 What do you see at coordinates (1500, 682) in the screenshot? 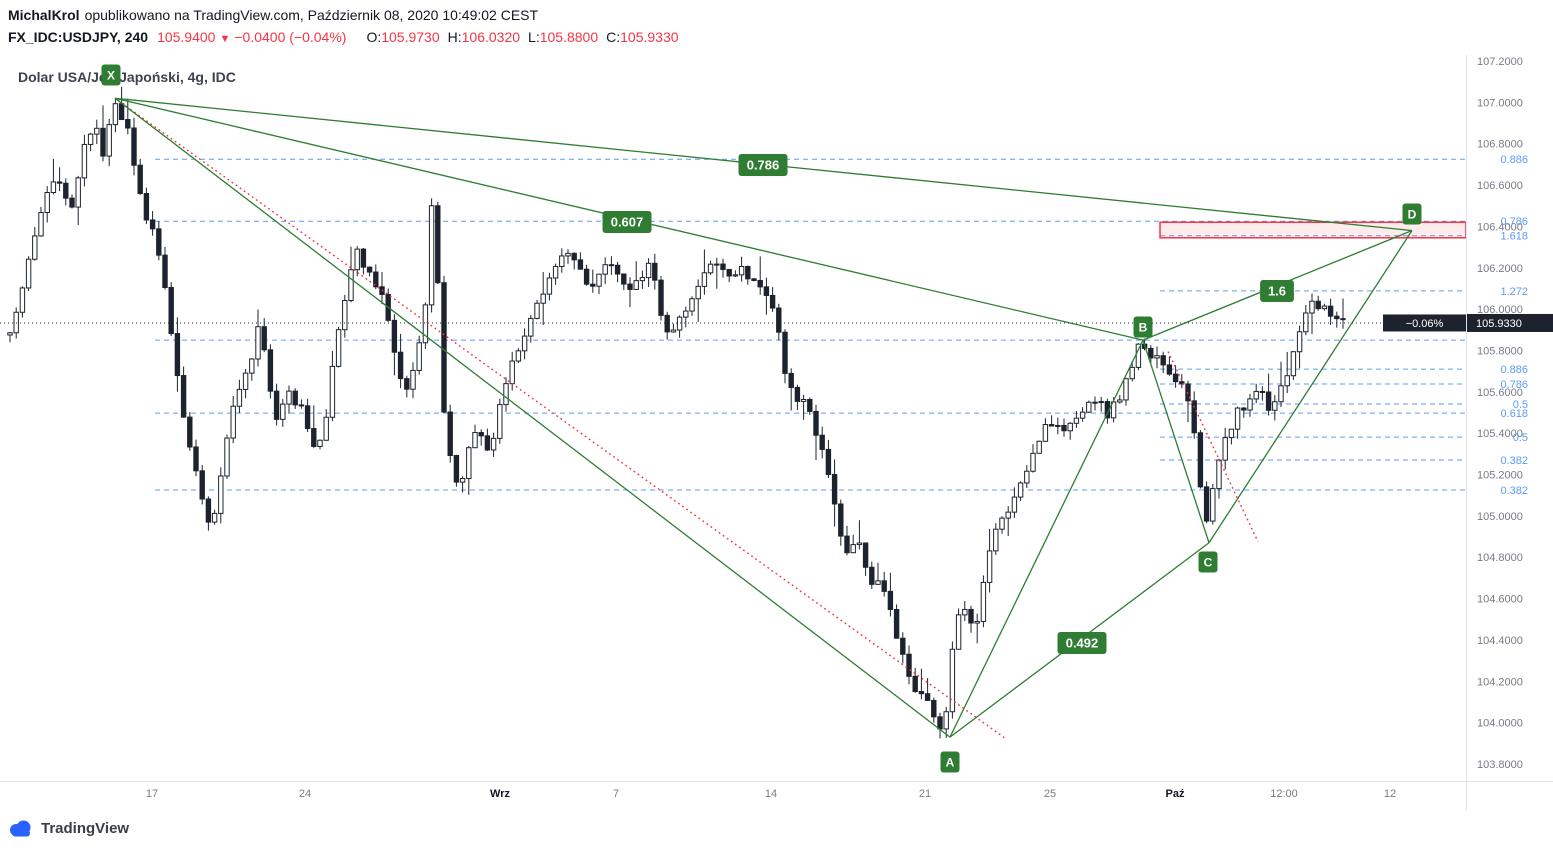
I see `price-axis-tick: 104.2000` at bounding box center [1500, 682].